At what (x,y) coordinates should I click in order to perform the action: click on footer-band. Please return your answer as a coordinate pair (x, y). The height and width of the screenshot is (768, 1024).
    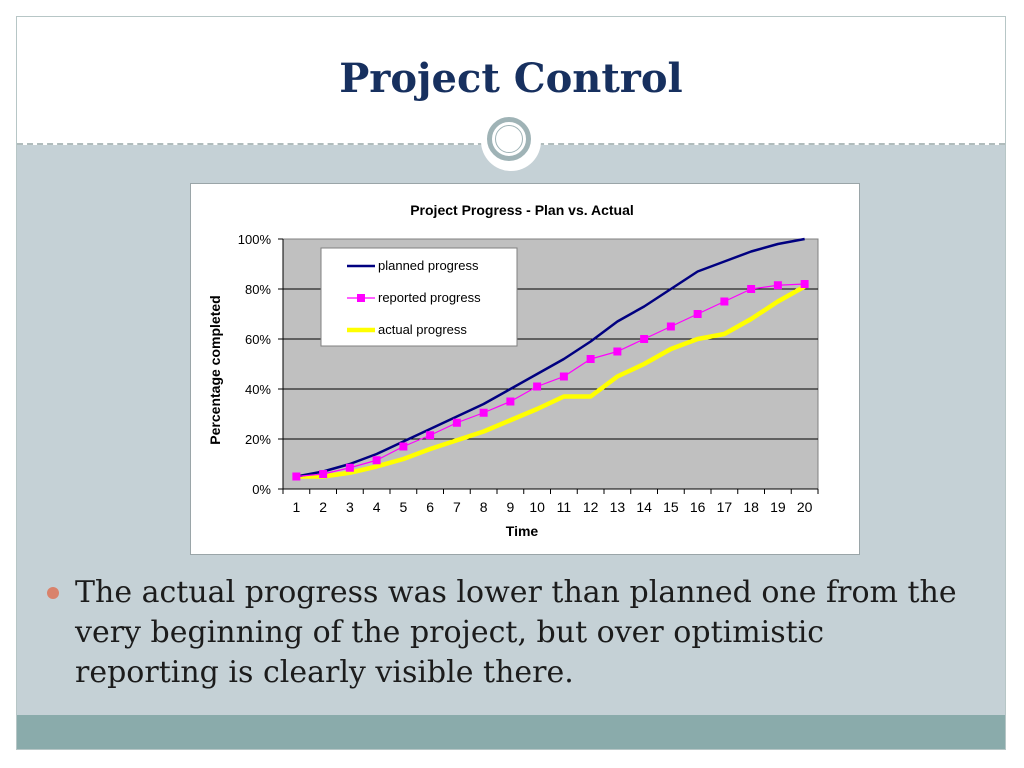
    Looking at the image, I should click on (511, 732).